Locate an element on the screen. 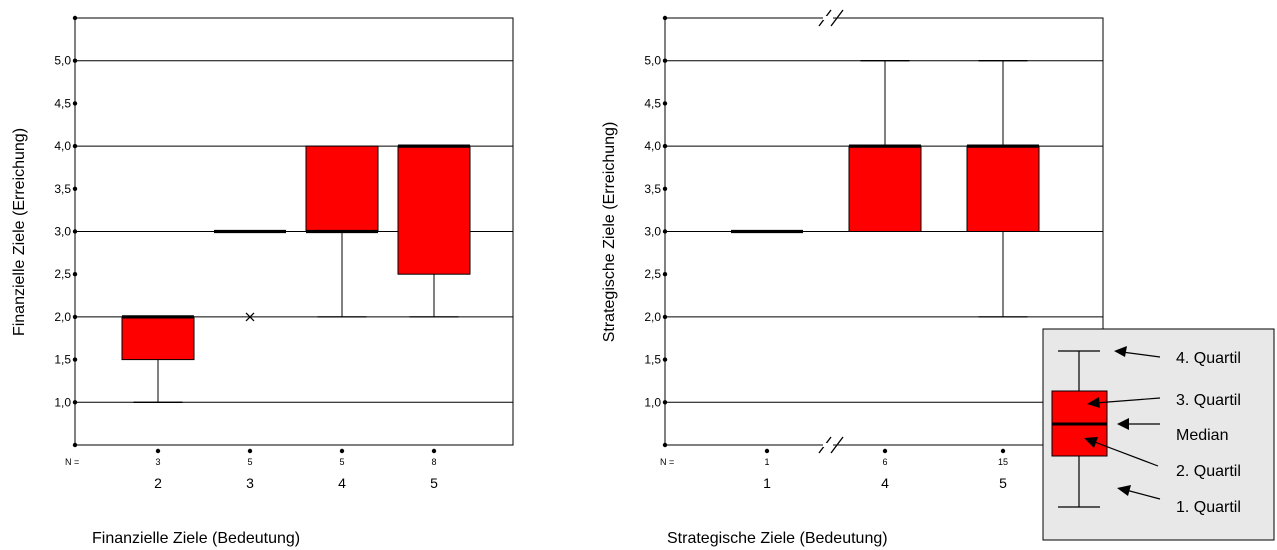  y-axis-label: Strategische Ziele (Erreichung) is located at coordinates (609, 232).